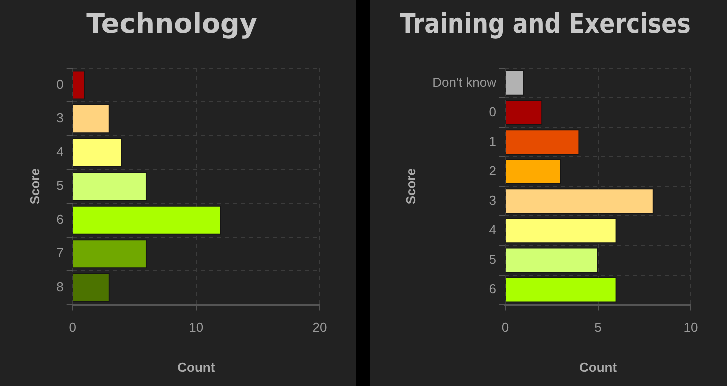 The width and height of the screenshot is (727, 386). I want to click on y-tick-label: Don't know, so click(465, 82).